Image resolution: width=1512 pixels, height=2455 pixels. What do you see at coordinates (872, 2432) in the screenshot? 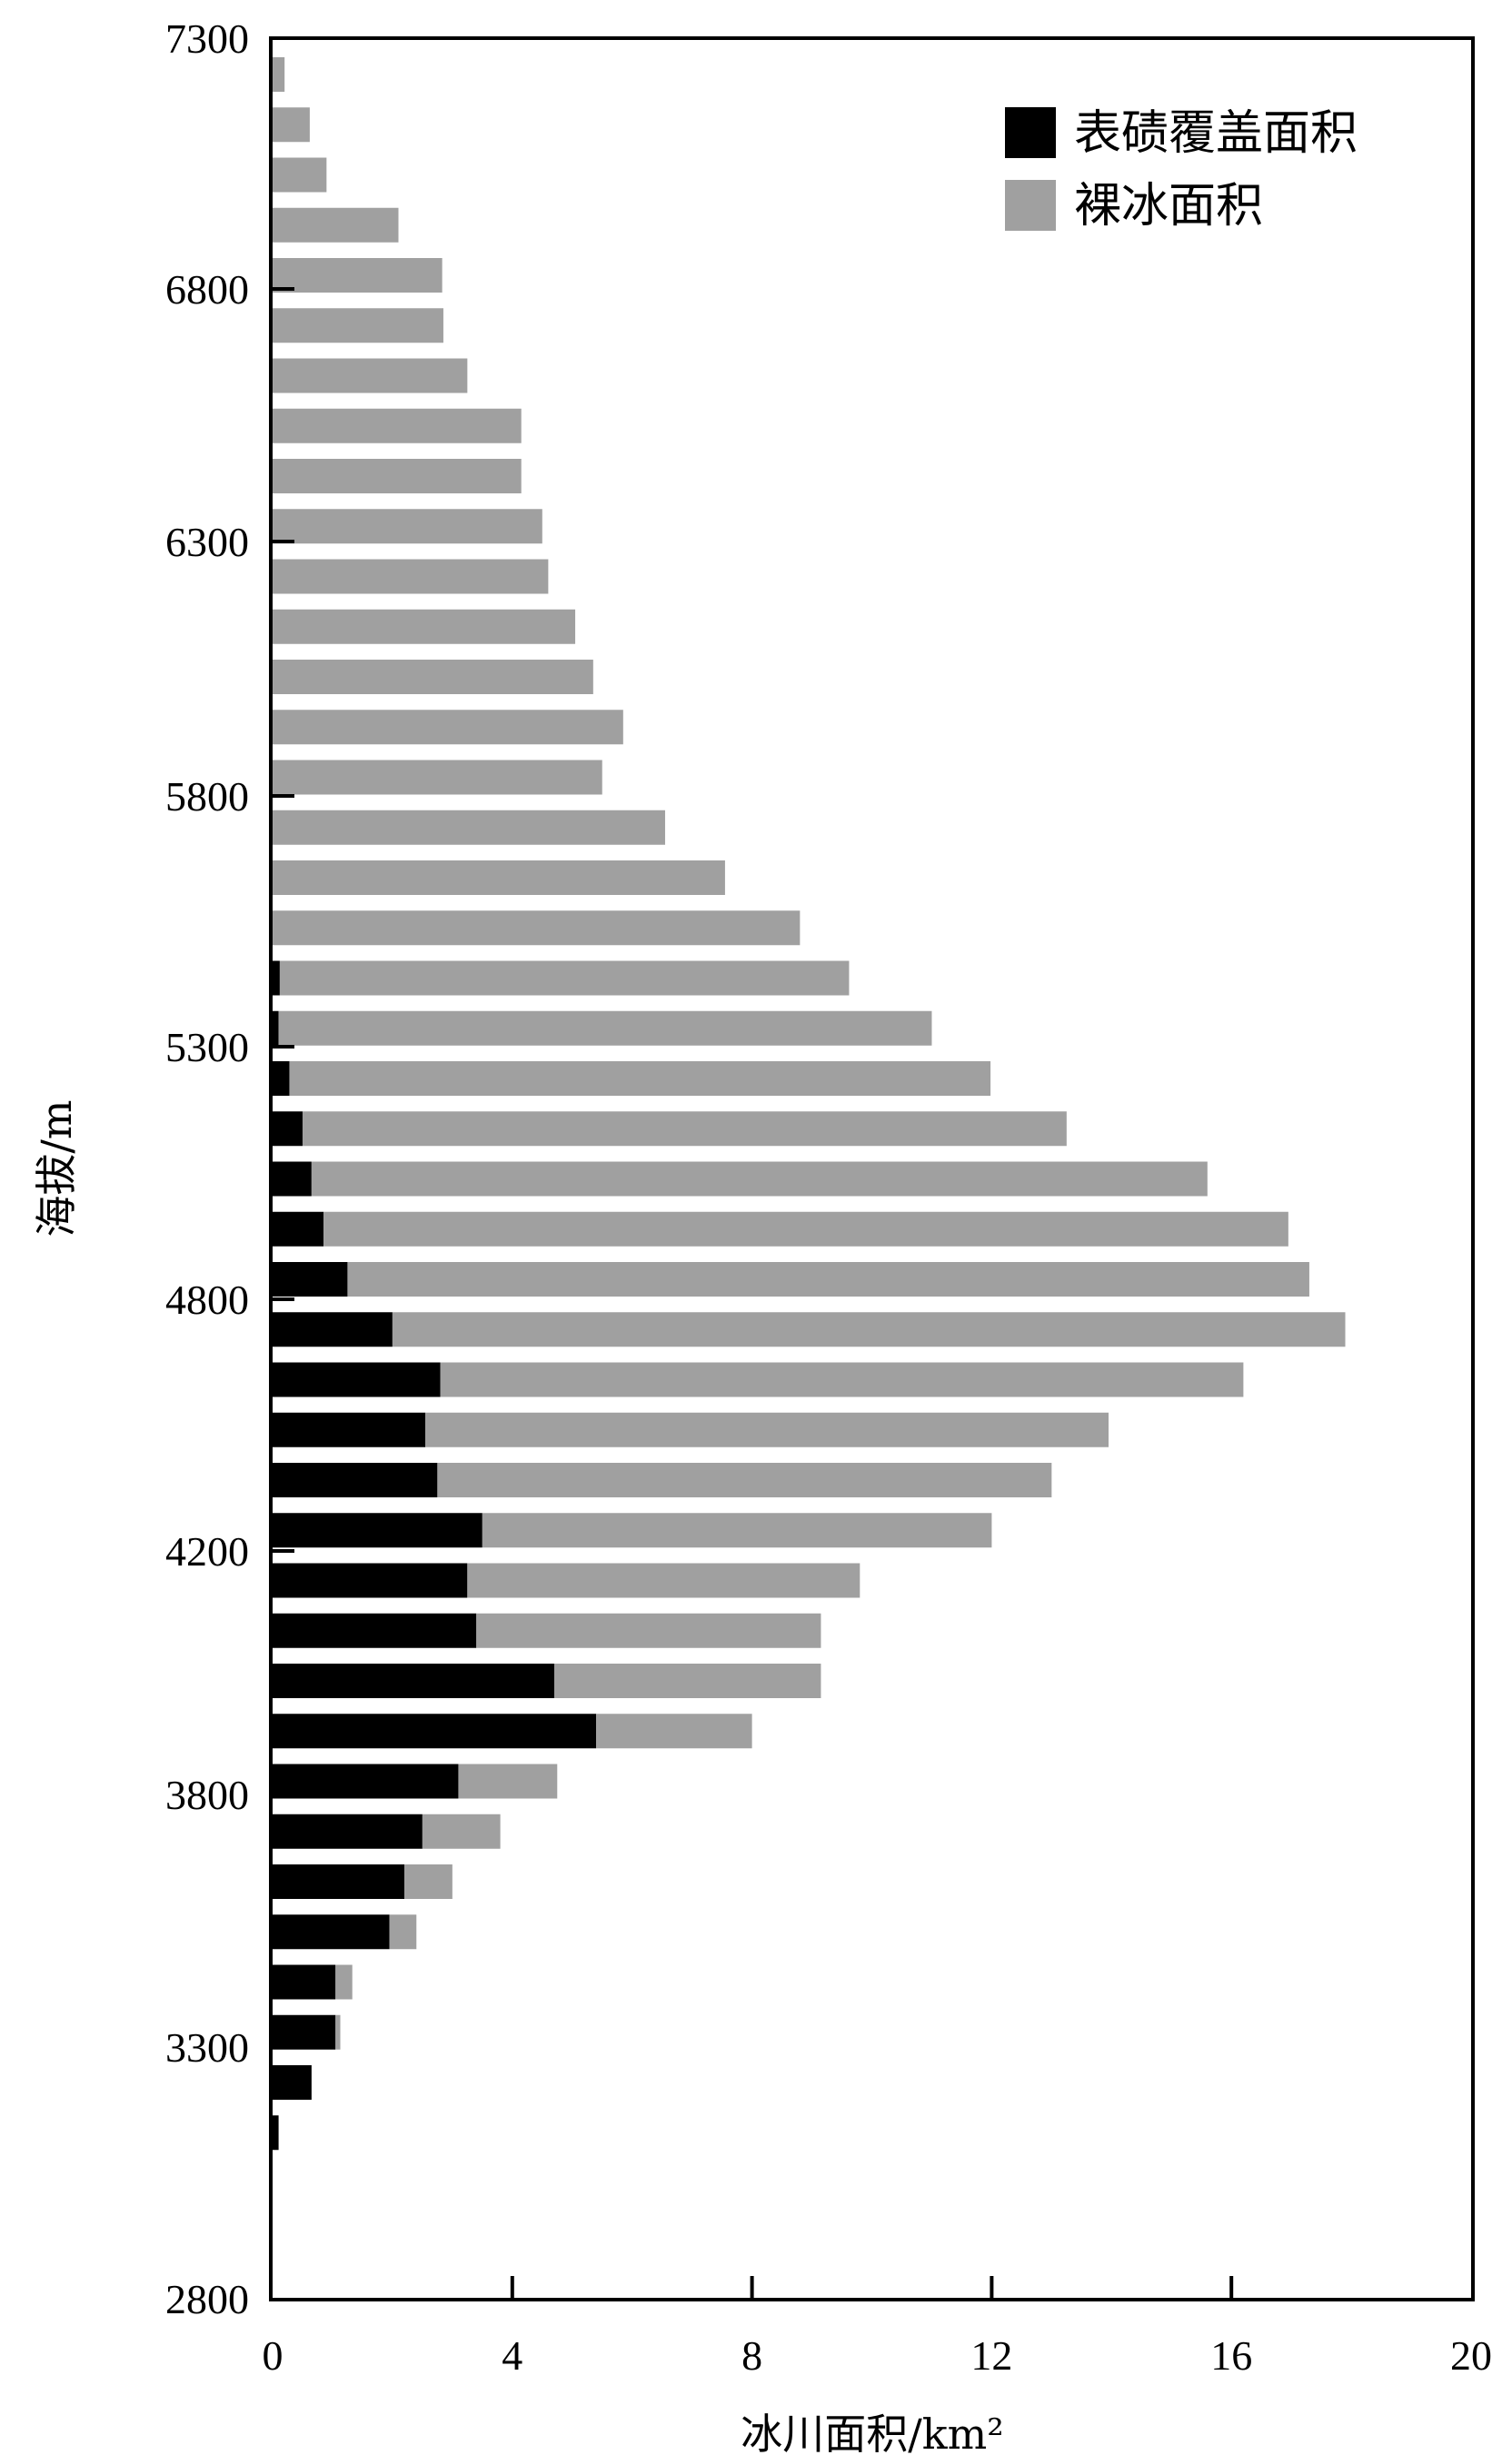
I see `x-axis-title: 冰川面积/km²` at bounding box center [872, 2432].